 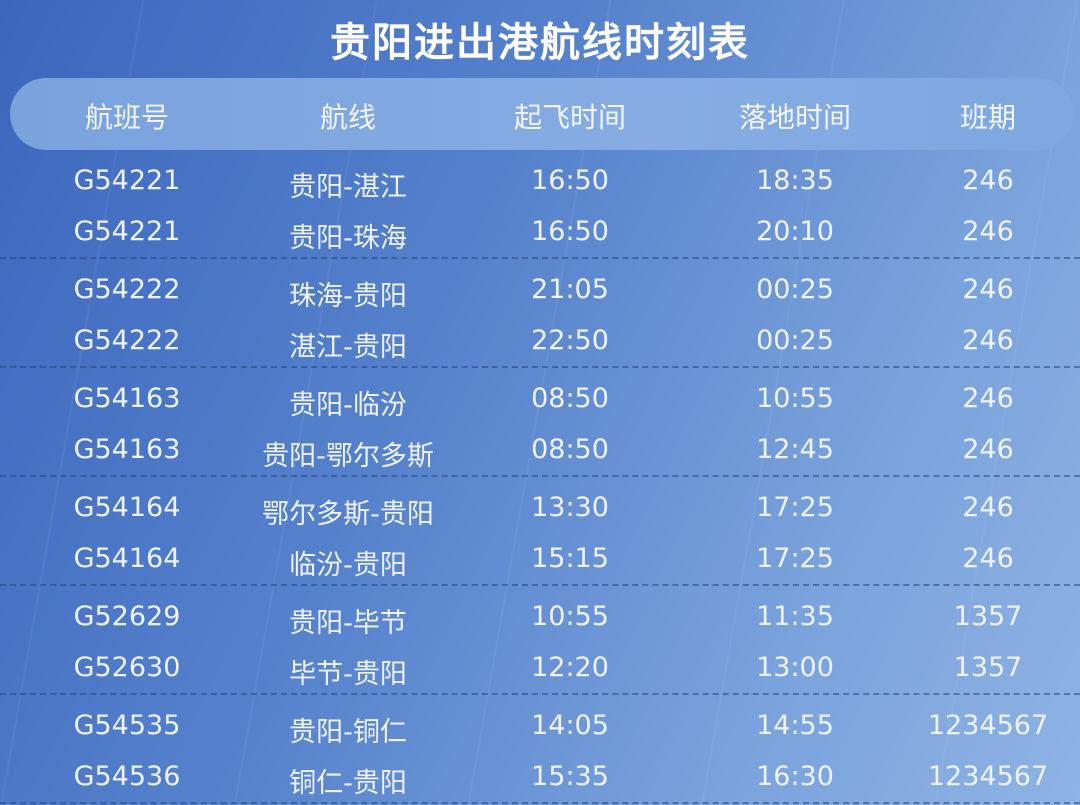 I want to click on table-row: G54221 贵阳-珠海 16:50 20:10 246, so click(x=540, y=231).